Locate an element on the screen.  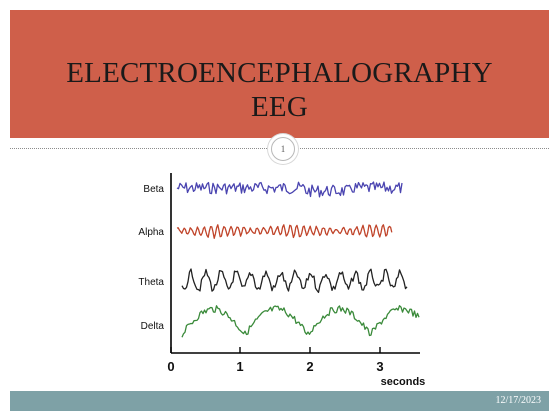
wave-trace-theta is located at coordinates (294, 281).